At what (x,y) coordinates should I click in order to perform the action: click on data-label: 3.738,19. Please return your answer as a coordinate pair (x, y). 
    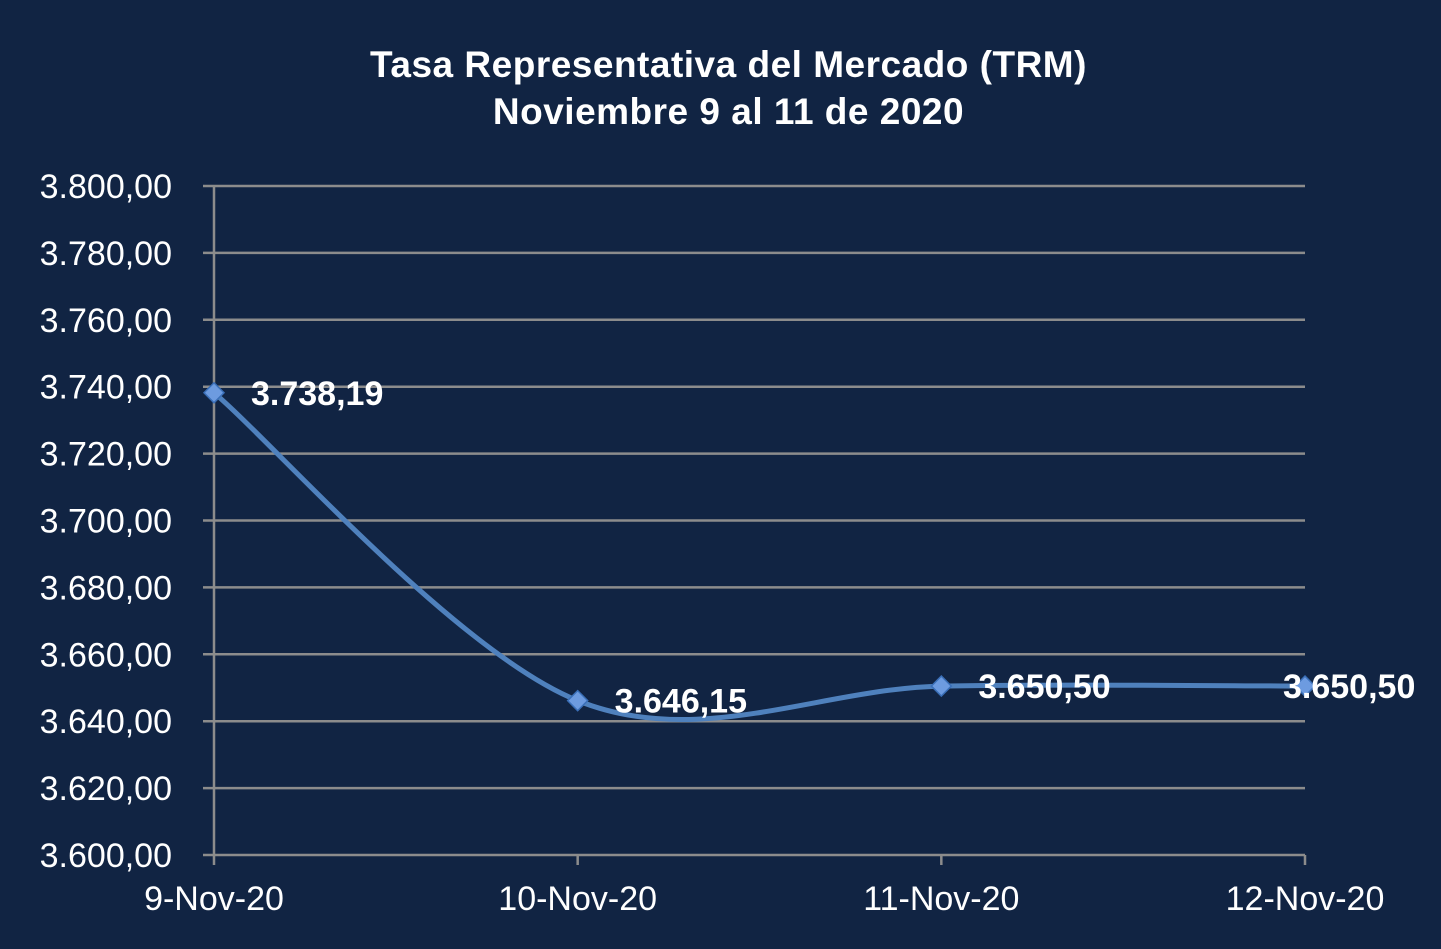
    Looking at the image, I should click on (317, 394).